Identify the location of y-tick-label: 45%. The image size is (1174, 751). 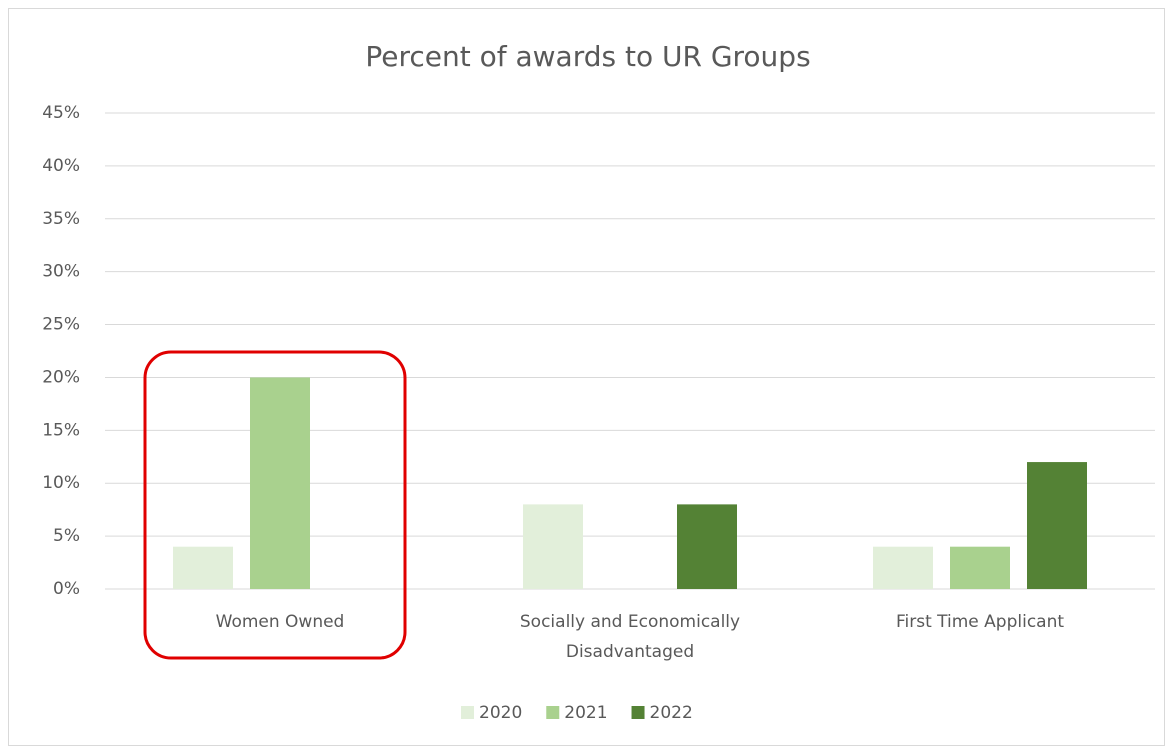
(61, 113).